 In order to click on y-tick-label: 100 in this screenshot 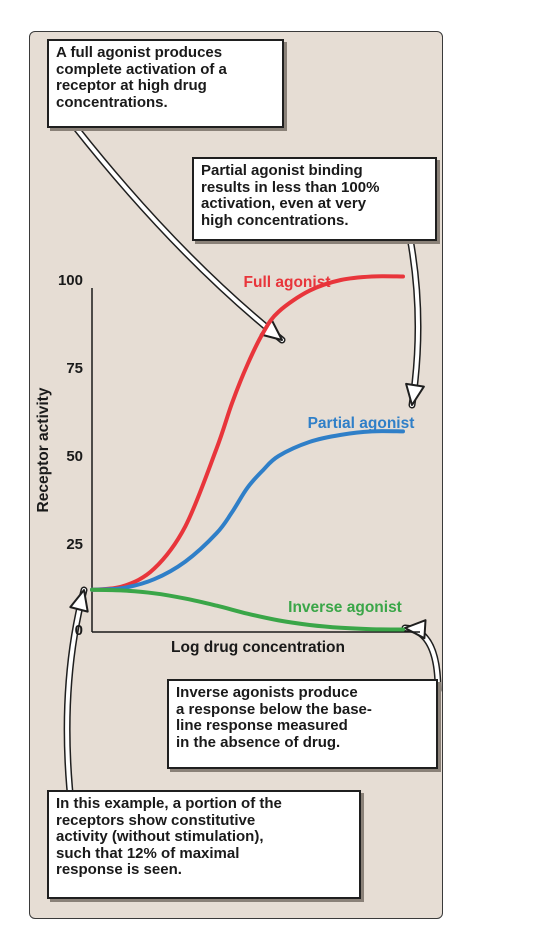, I will do `click(70, 280)`.